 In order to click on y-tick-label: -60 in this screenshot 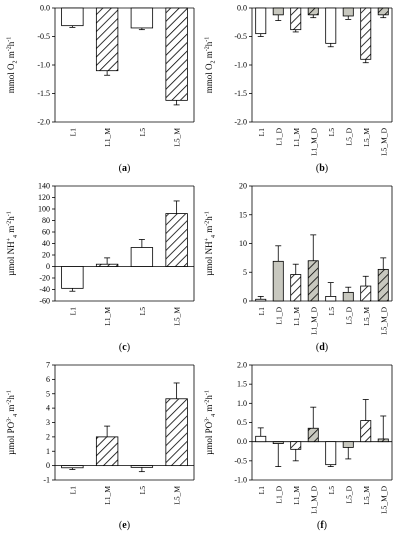, I will do `click(44, 301)`.